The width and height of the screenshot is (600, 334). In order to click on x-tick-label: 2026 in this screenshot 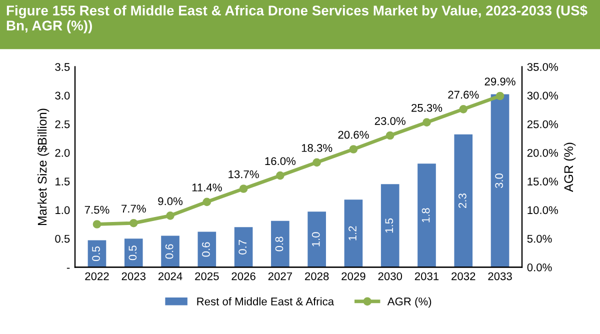, I will do `click(244, 276)`.